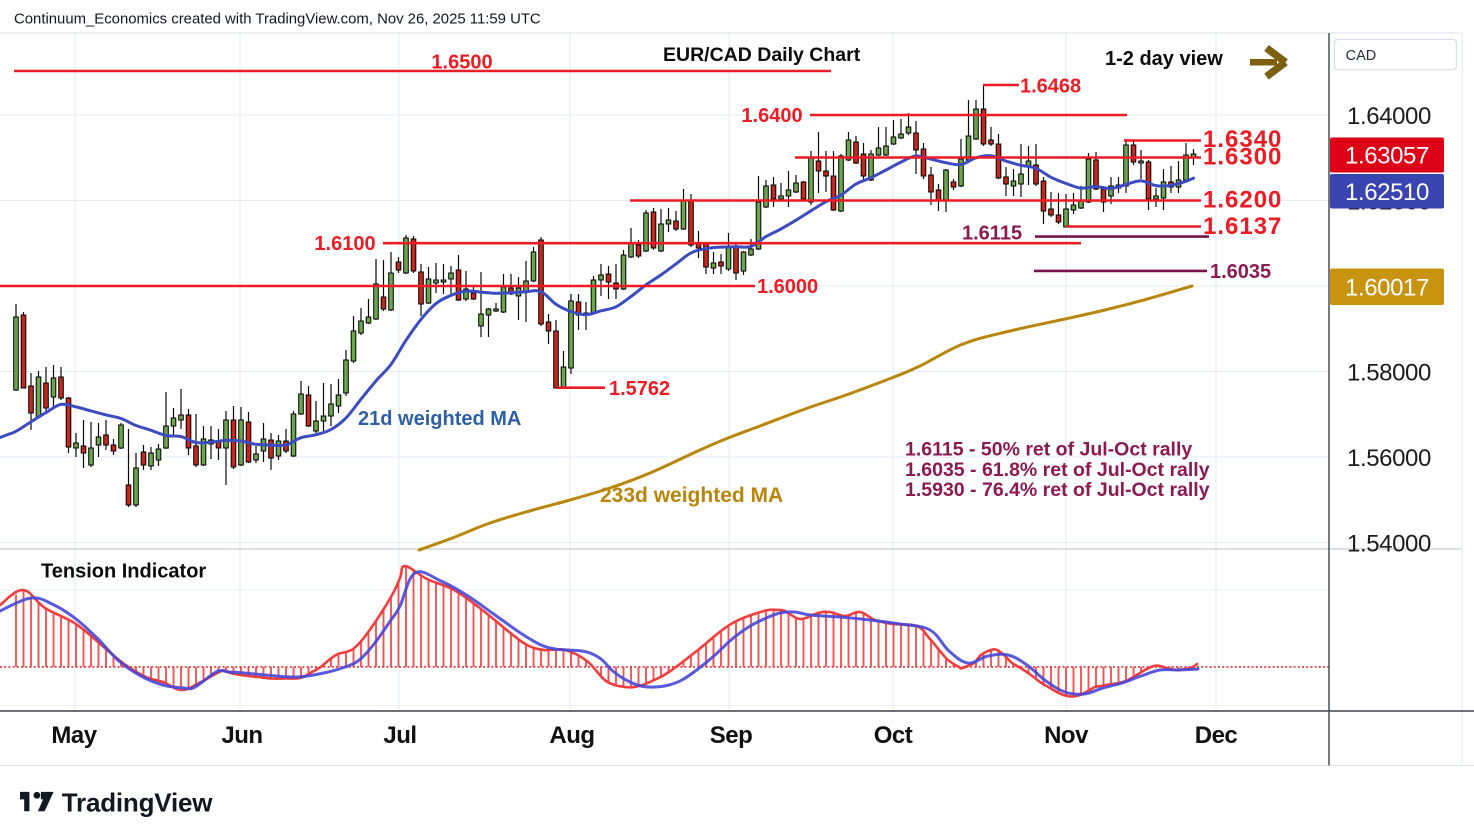 Image resolution: width=1474 pixels, height=840 pixels. What do you see at coordinates (1242, 226) in the screenshot?
I see `svg-text: 1.6137` at bounding box center [1242, 226].